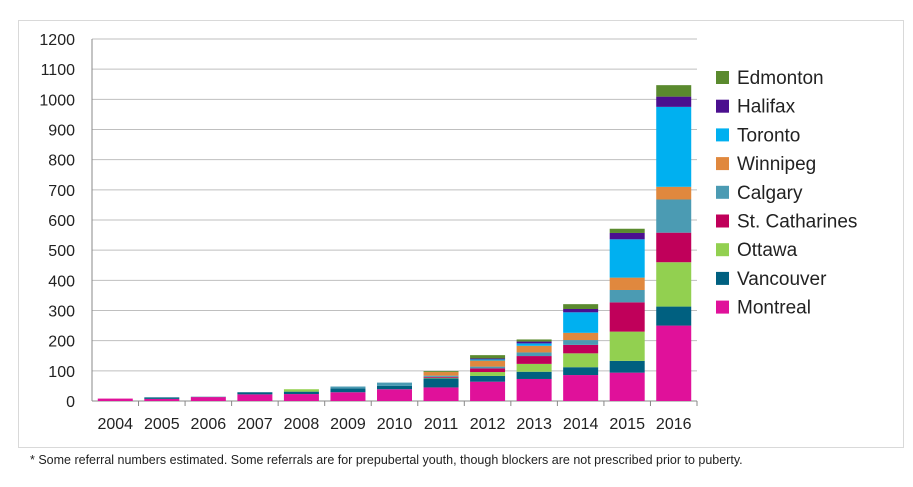 Image resolution: width=913 pixels, height=487 pixels. What do you see at coordinates (115, 424) in the screenshot?
I see `x-tick-label: 2004` at bounding box center [115, 424].